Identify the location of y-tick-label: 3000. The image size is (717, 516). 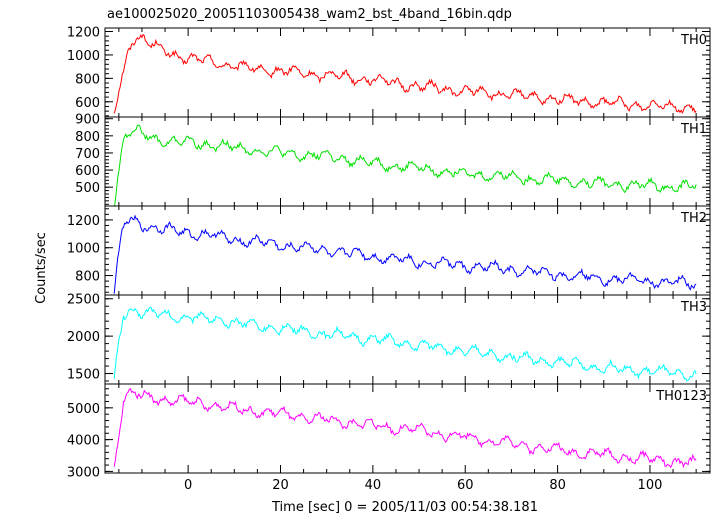
(83, 472).